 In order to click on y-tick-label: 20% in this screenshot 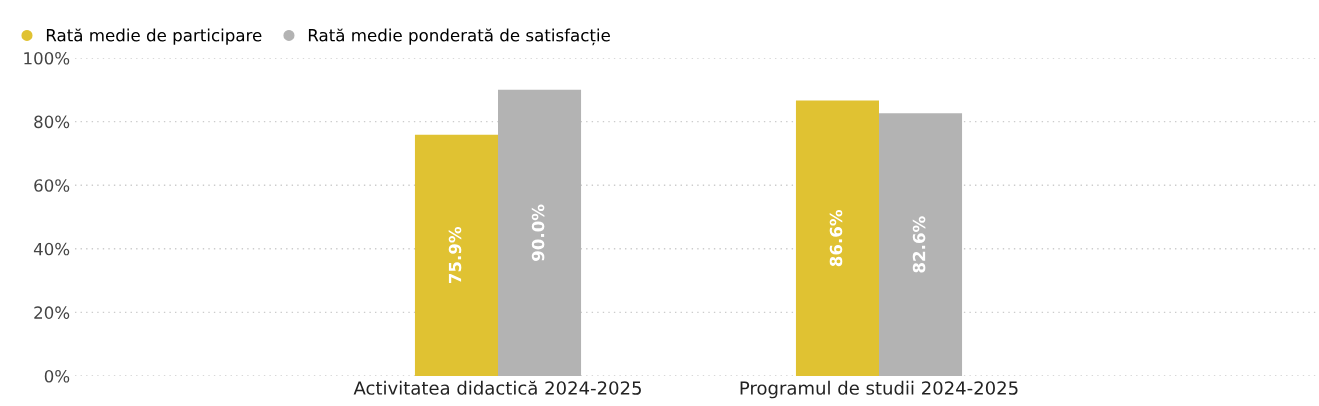, I will do `click(52, 312)`.